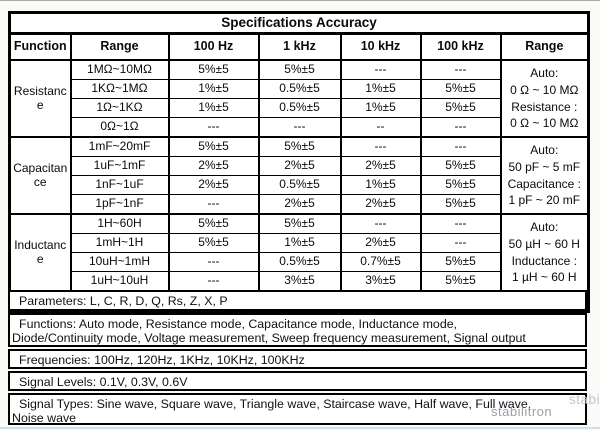 The height and width of the screenshot is (430, 600). I want to click on table-row: 10uH~1mH --- 0.5%±5 0.7%±5 5%±5, so click(299, 262).